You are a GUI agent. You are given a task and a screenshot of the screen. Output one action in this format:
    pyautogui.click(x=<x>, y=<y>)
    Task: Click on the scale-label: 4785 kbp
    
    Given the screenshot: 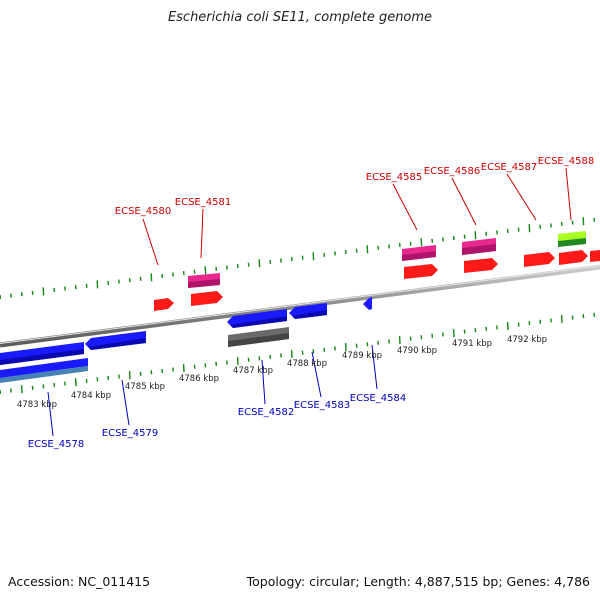 What is the action you would take?
    pyautogui.click(x=145, y=387)
    